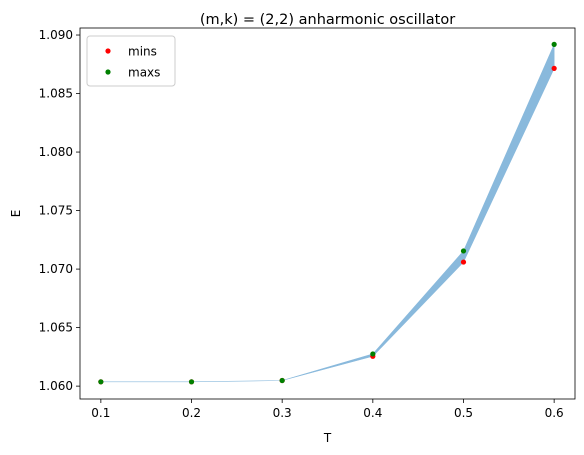 The image size is (584, 455). What do you see at coordinates (100, 413) in the screenshot?
I see `x-tick-label: 0.1` at bounding box center [100, 413].